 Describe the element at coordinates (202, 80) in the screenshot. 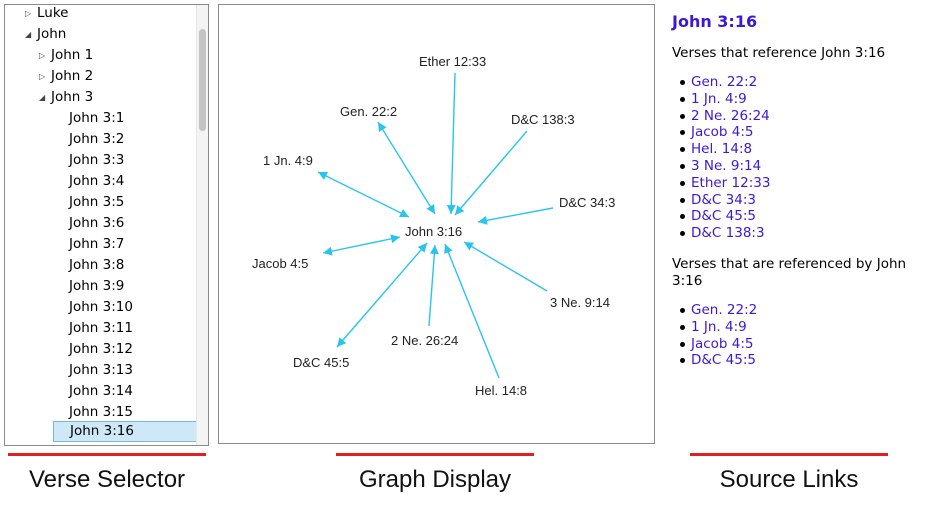

I see `tree-scrollbar-thumb` at that location.